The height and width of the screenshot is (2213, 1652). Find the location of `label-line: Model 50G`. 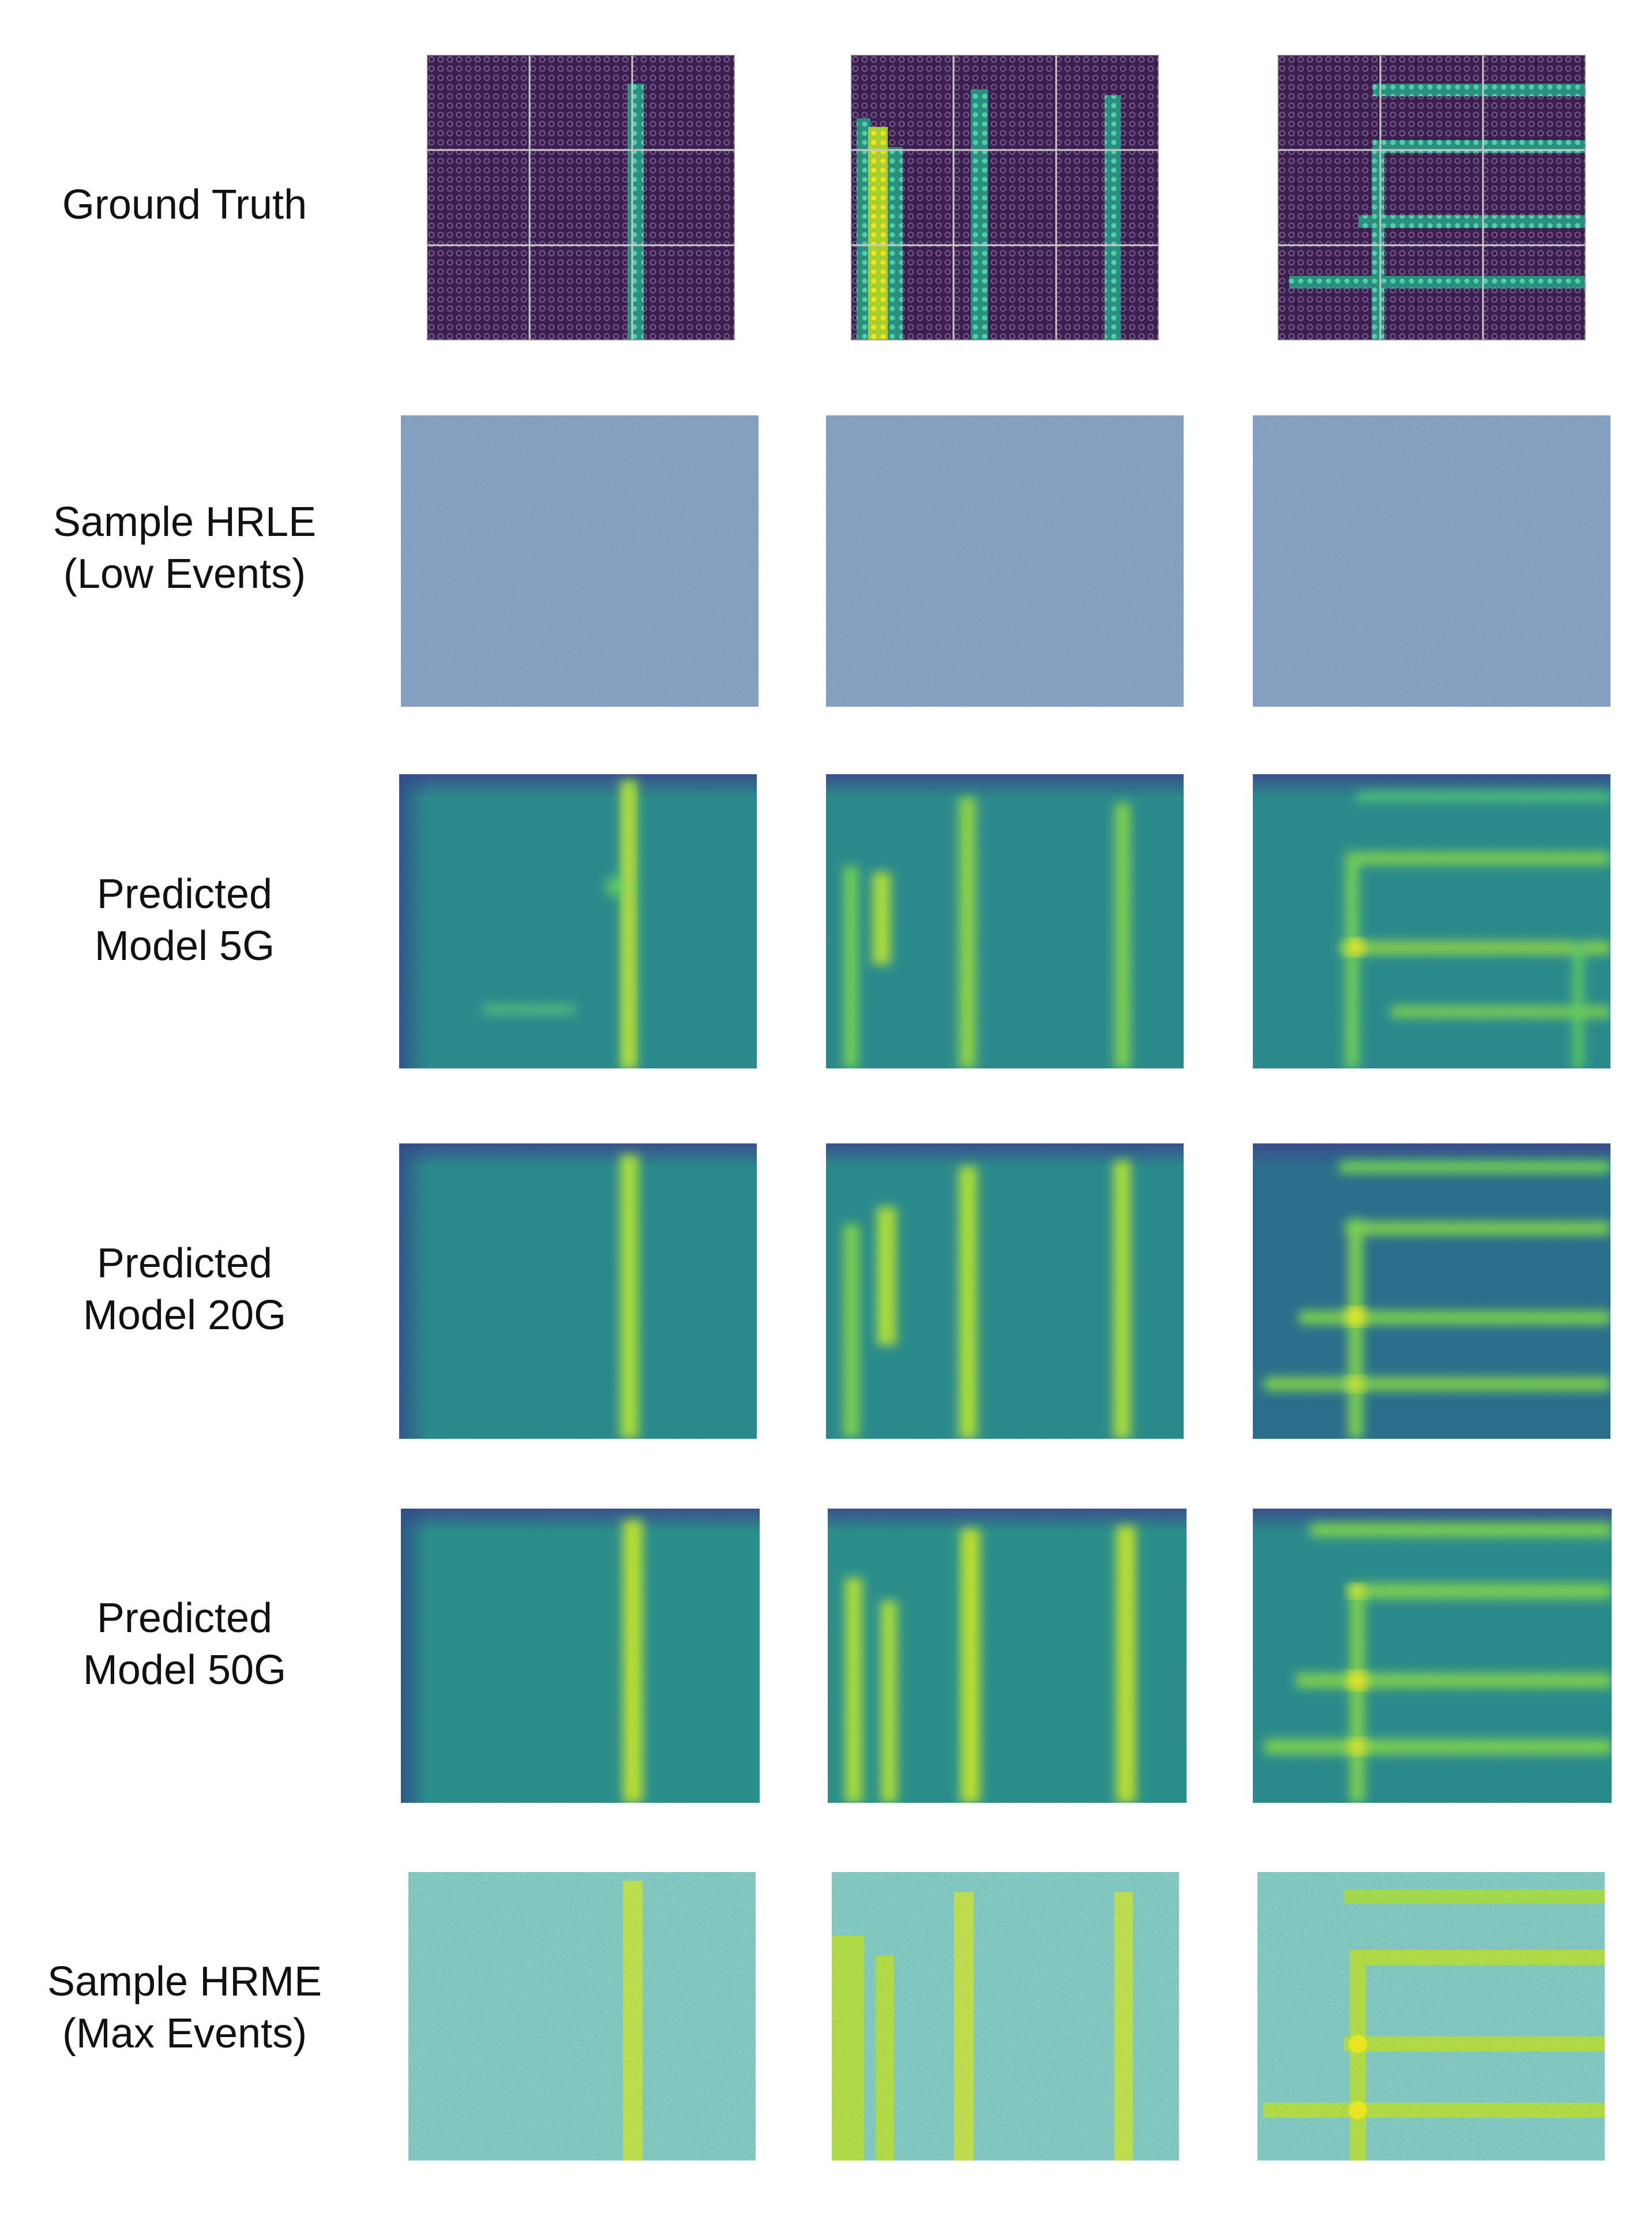

label-line: Model 50G is located at coordinates (185, 1670).